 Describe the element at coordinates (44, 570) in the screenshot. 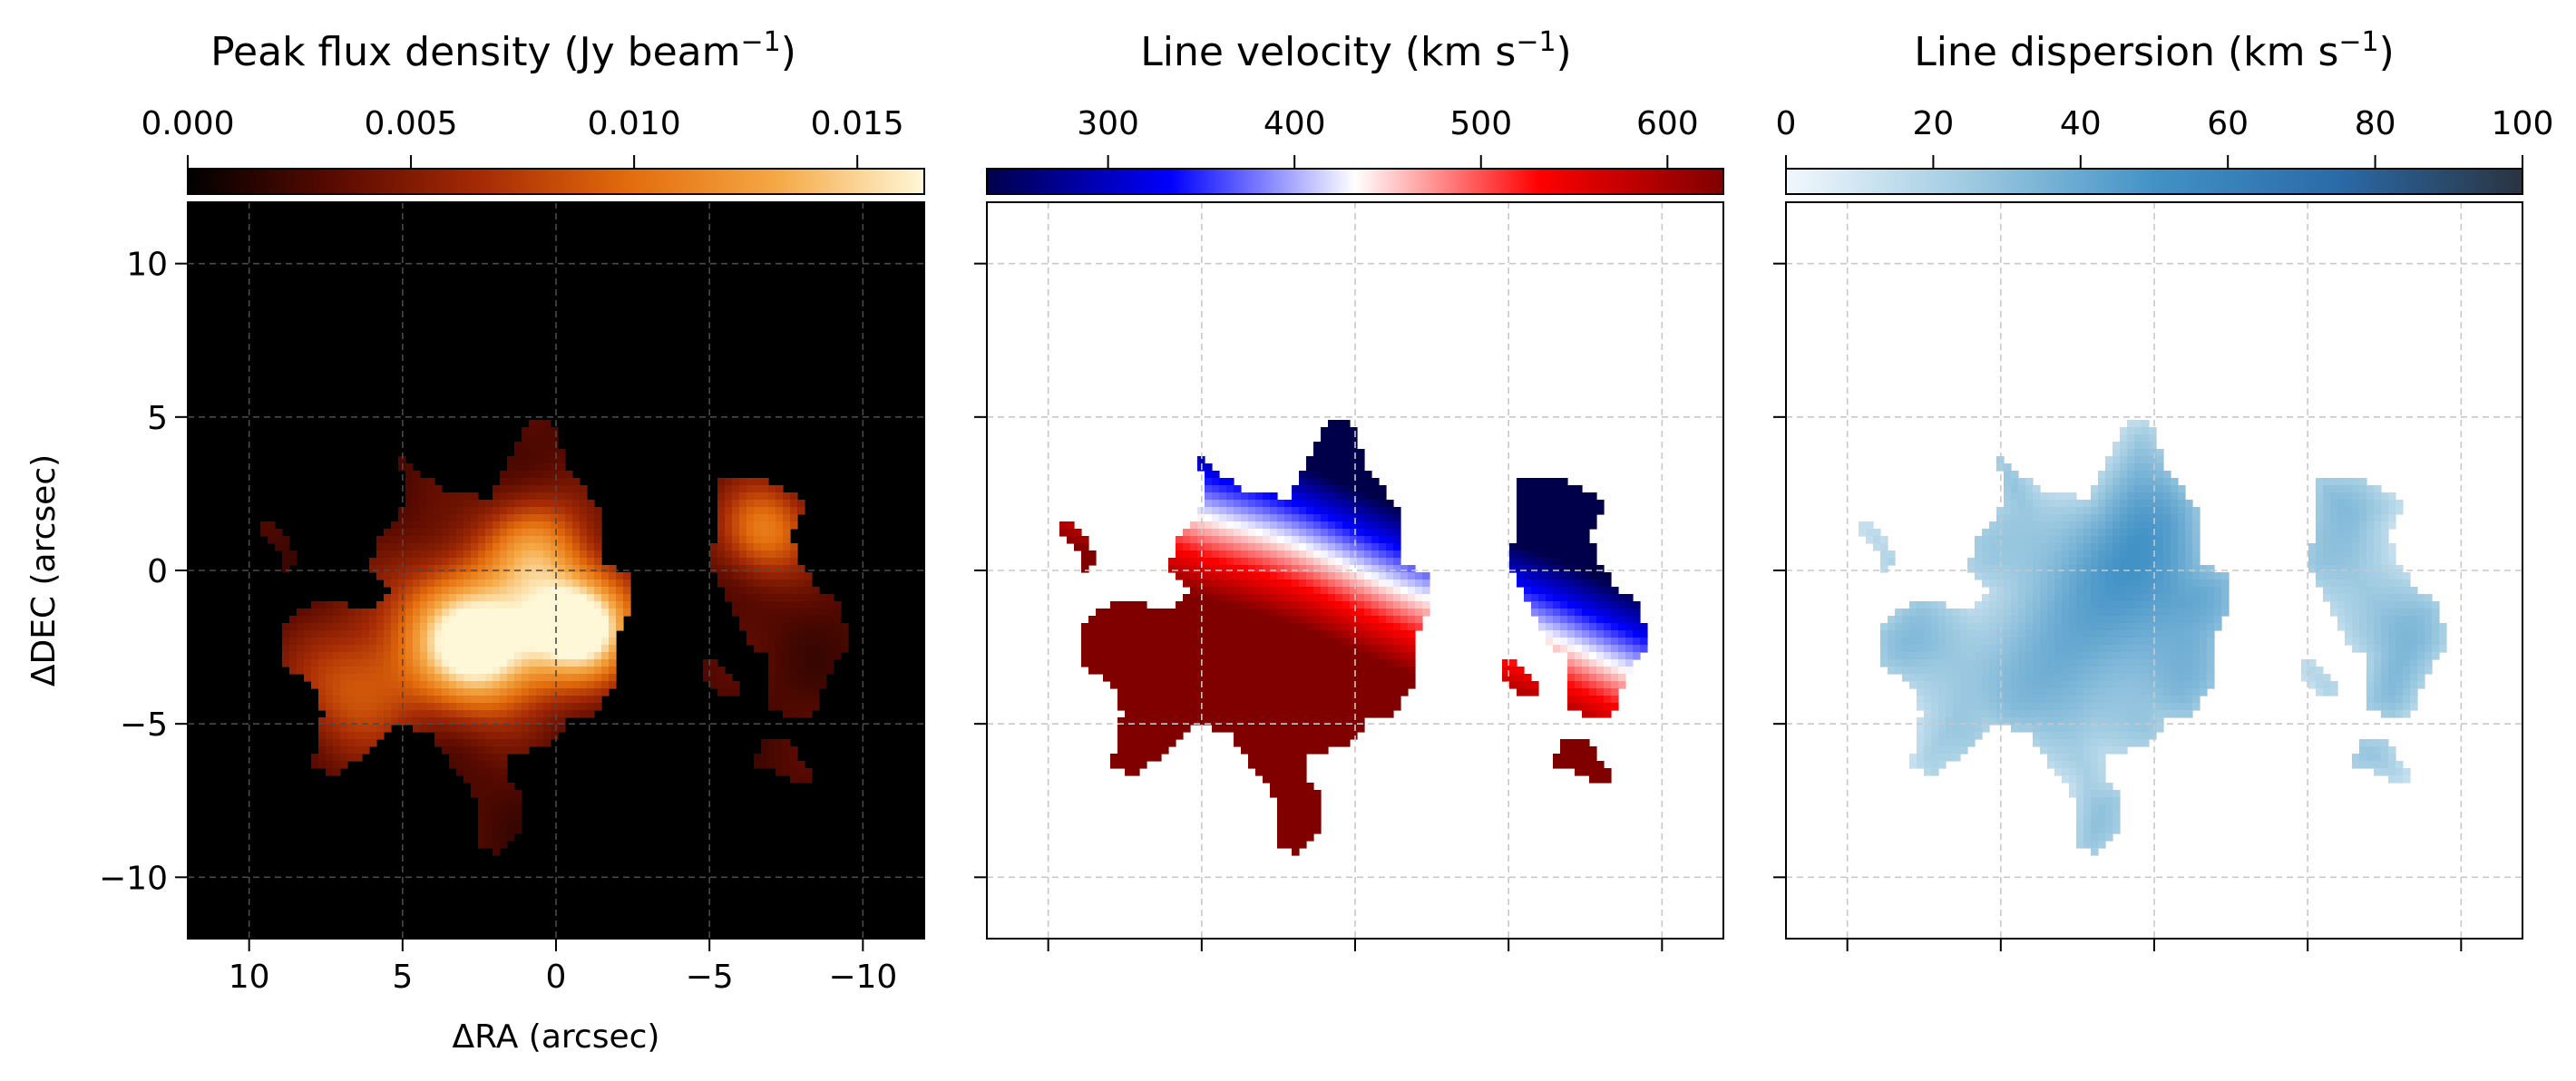

I see `y-axis-label: ΔDEC (arcsec)` at that location.